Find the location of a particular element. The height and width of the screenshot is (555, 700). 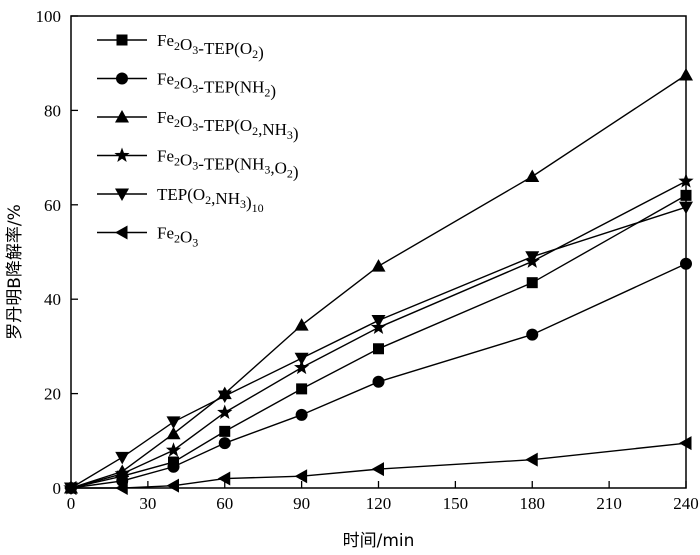

x-tick-label: 210 is located at coordinates (609, 503).